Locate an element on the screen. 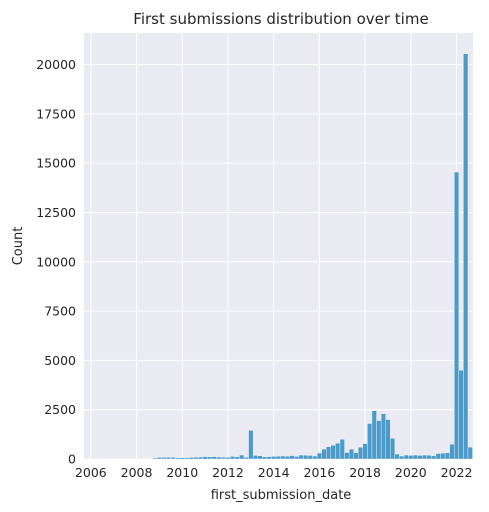 This screenshot has height=512, width=489. x-tick-label: 2010 is located at coordinates (182, 472).